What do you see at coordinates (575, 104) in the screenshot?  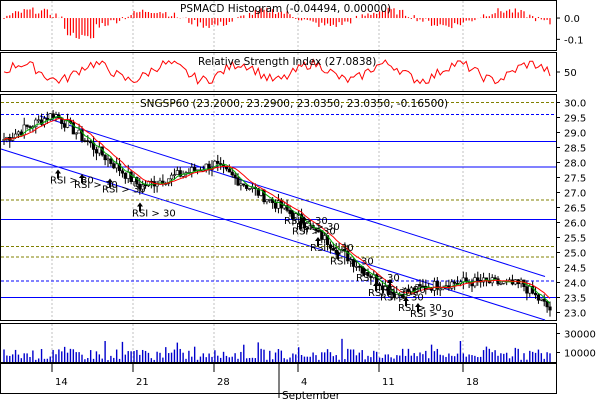 I see `y-tick-label: 30.0` at bounding box center [575, 104].